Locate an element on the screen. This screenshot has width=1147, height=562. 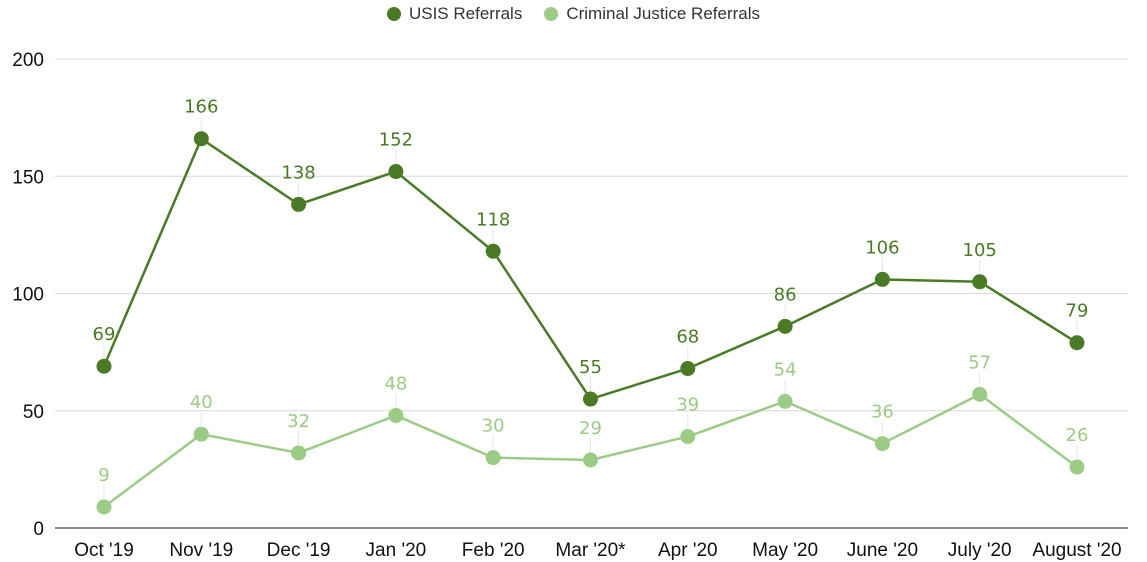
y-tick-label: 0 is located at coordinates (38, 529).